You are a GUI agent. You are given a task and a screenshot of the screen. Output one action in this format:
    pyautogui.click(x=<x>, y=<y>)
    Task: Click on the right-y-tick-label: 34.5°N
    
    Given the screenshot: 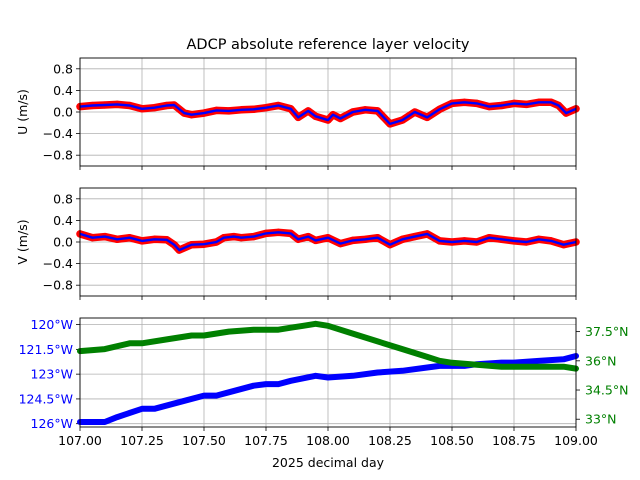 What is the action you would take?
    pyautogui.click(x=606, y=390)
    